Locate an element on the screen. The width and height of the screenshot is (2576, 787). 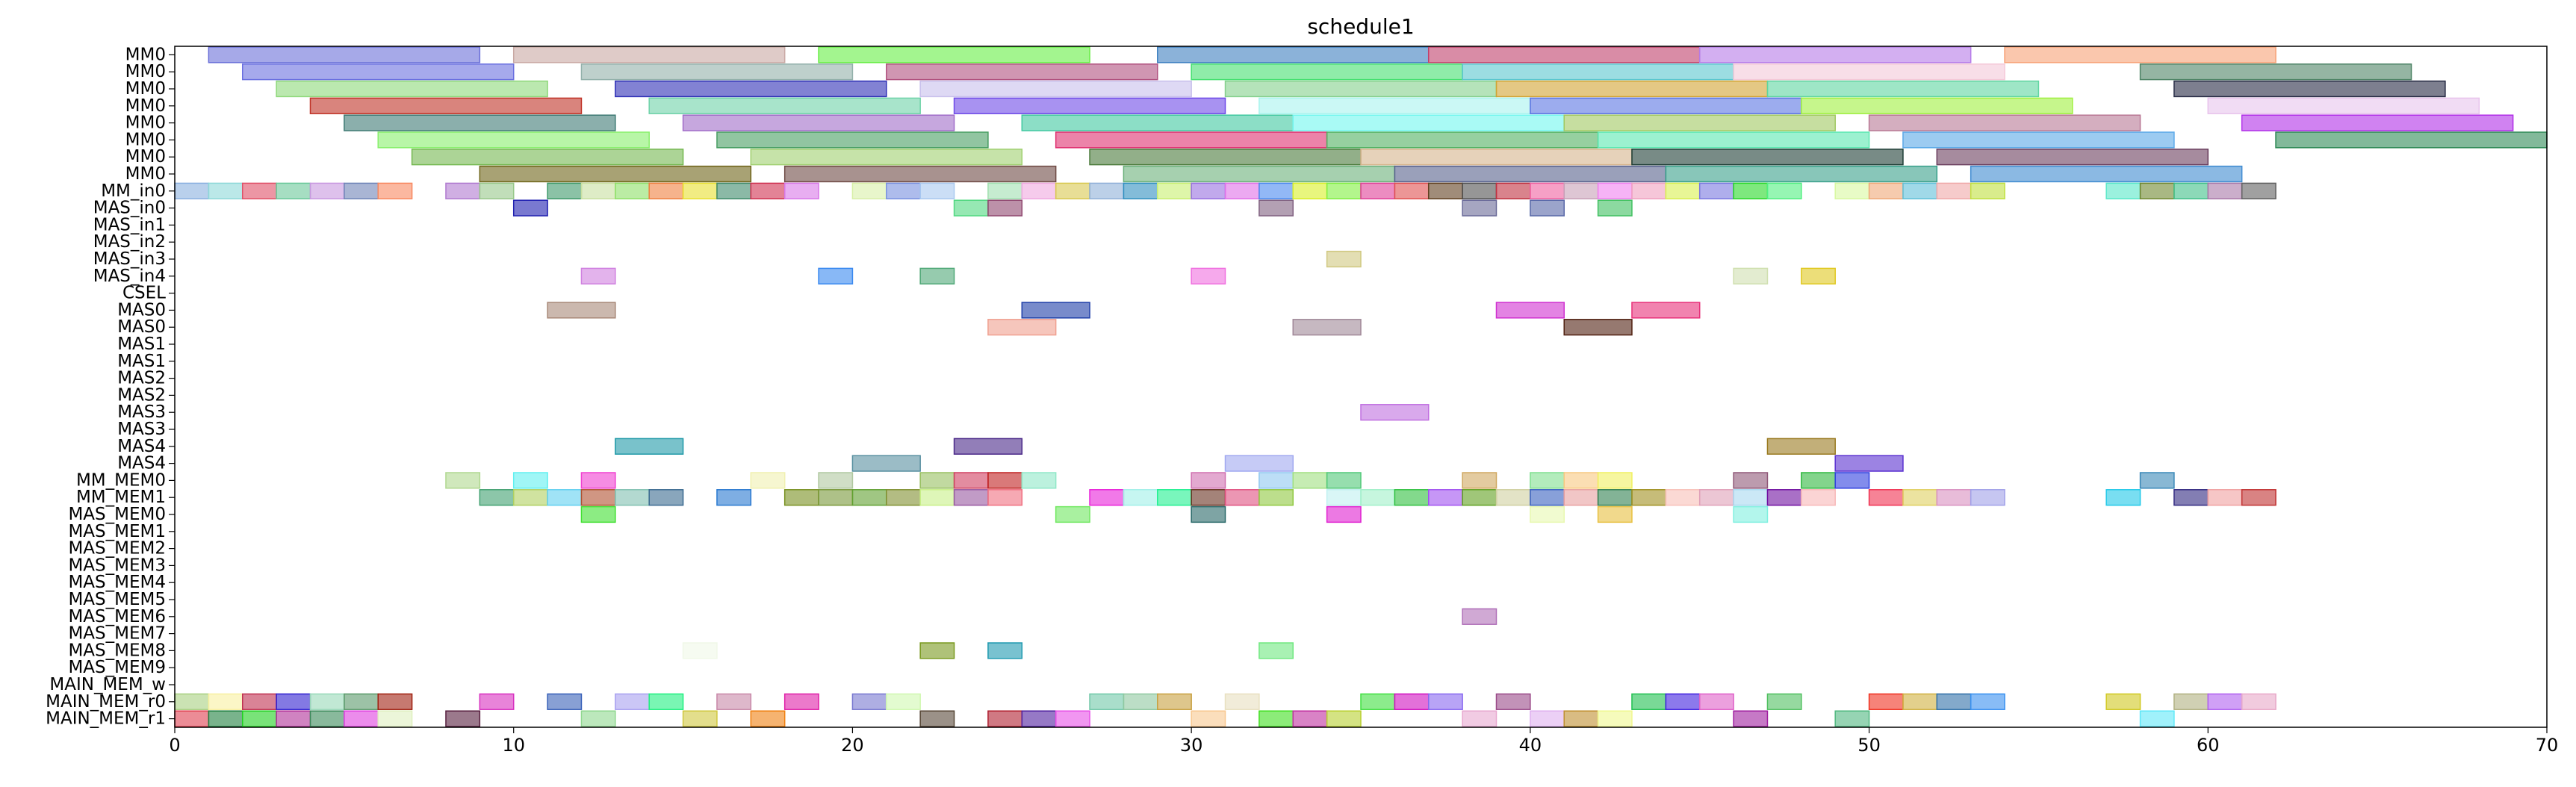
y-tick-label: MAS_MEM3 is located at coordinates (117, 566).